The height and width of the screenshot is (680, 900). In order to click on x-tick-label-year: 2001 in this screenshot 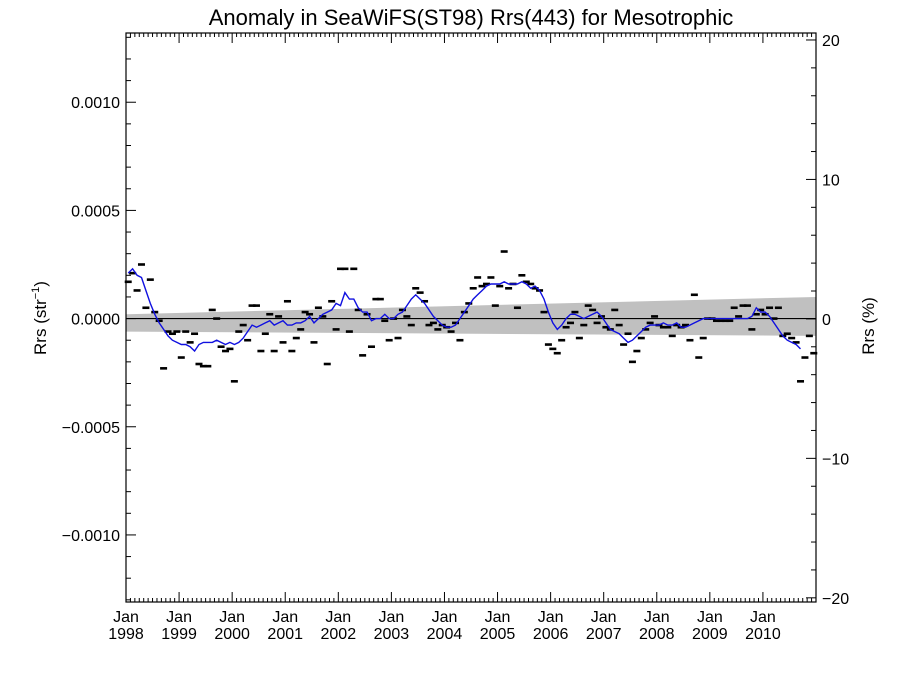, I will do `click(285, 634)`.